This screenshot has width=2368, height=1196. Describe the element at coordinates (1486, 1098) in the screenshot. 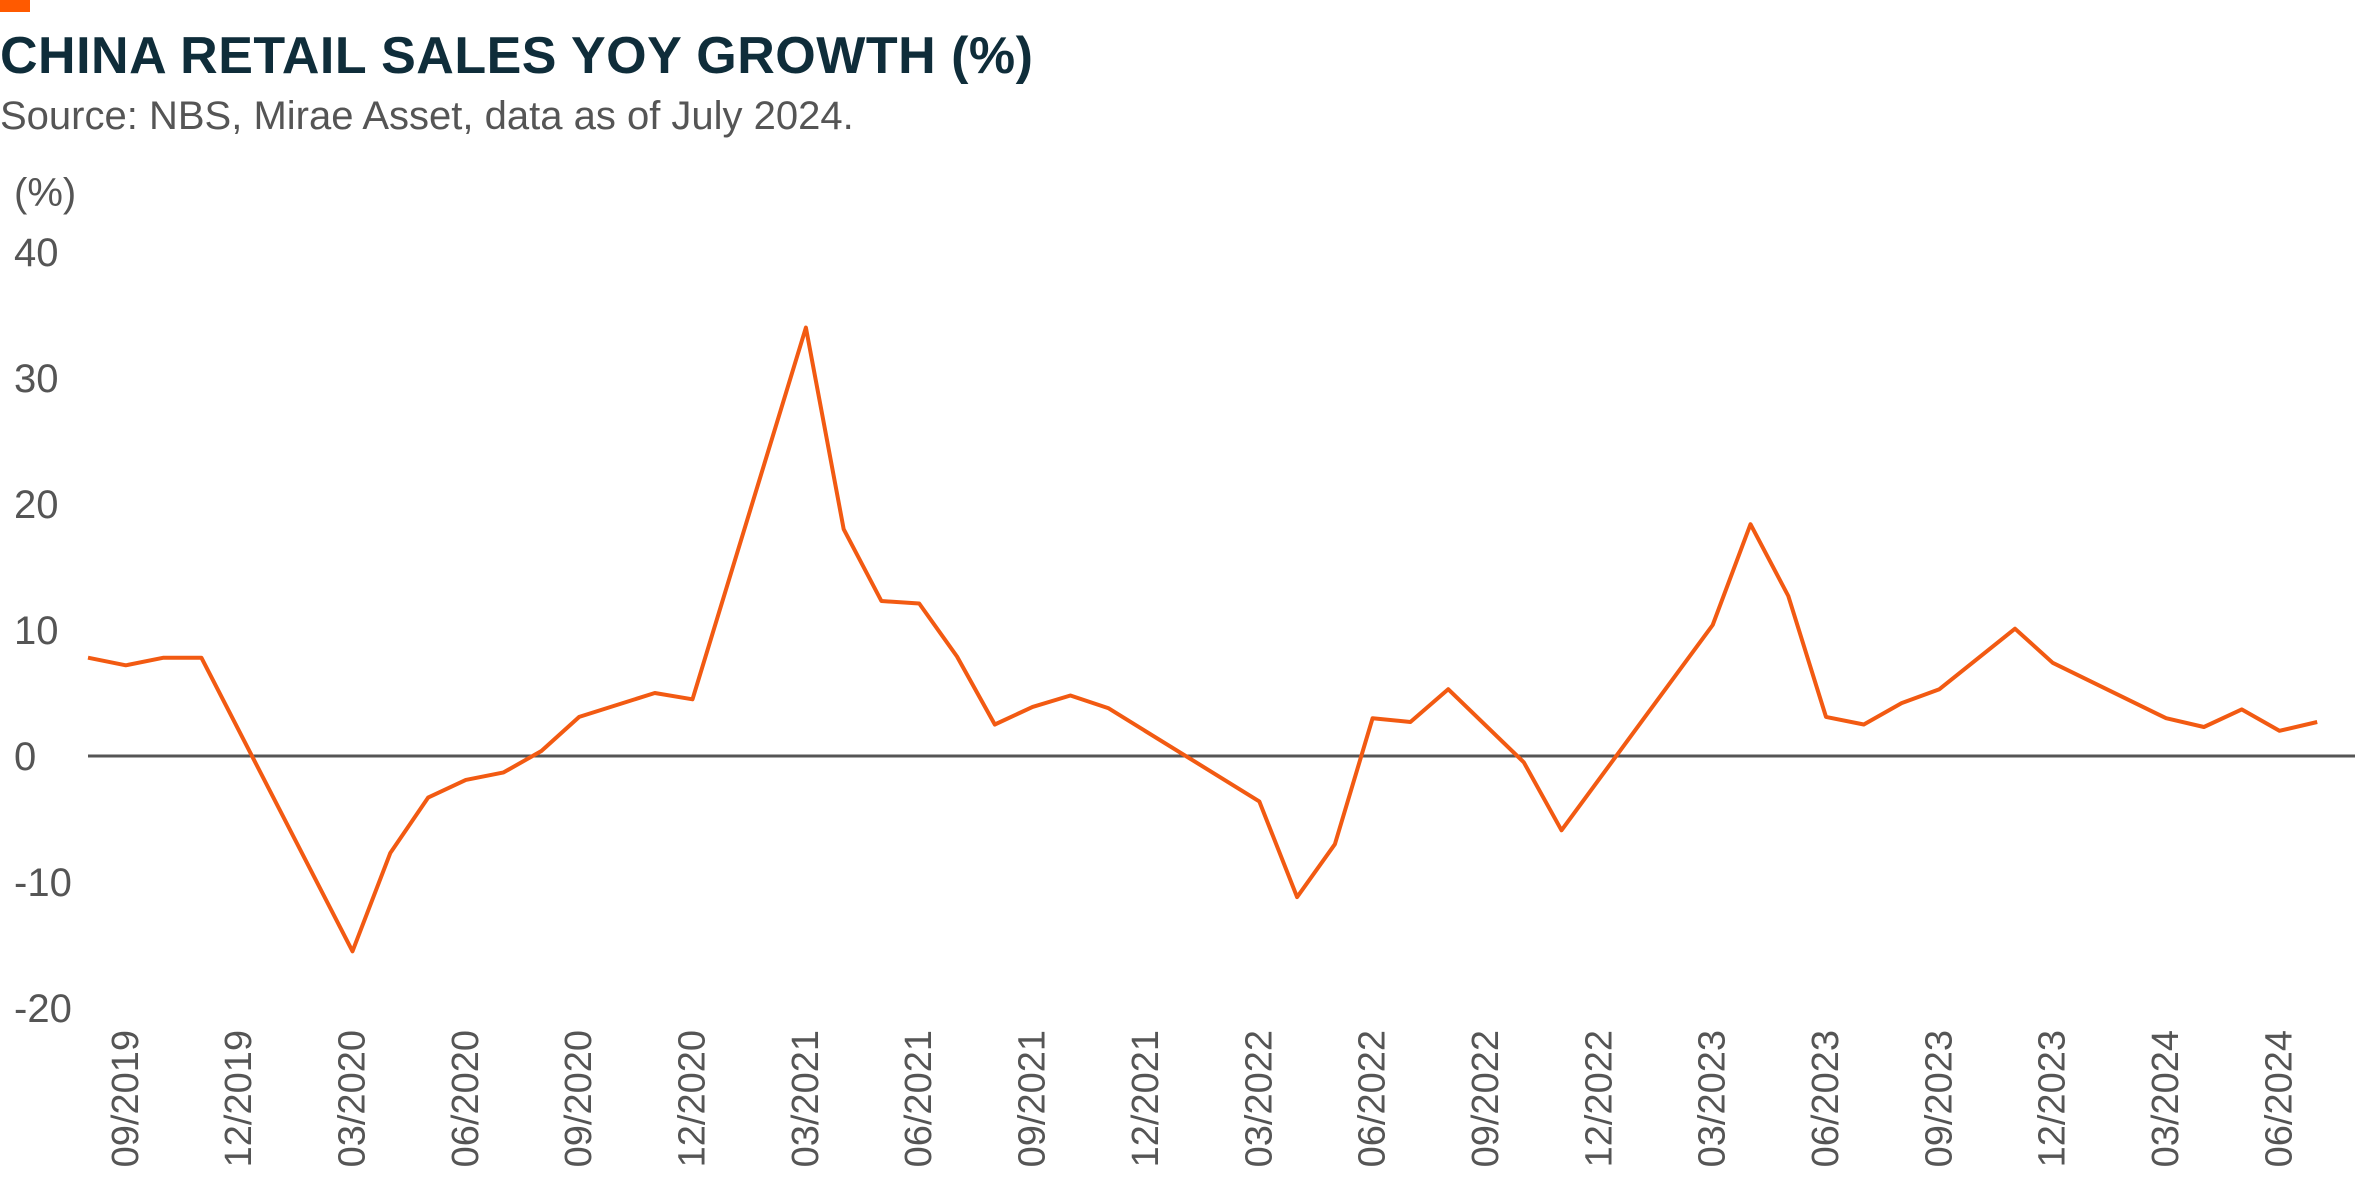

I see `x-tick-label: 09/2022` at that location.